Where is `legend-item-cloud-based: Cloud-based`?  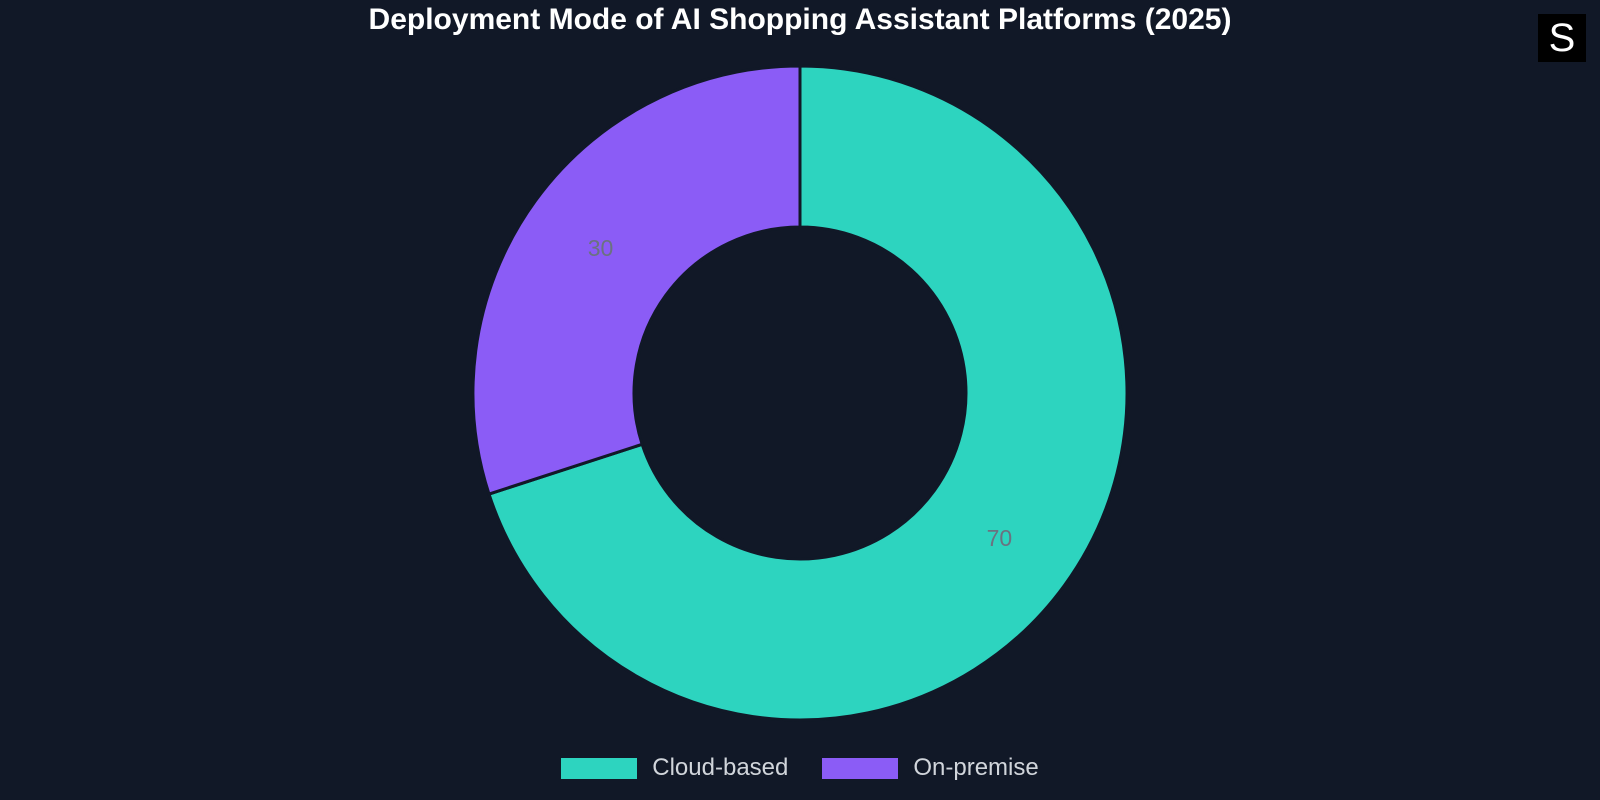 legend-item-cloud-based: Cloud-based is located at coordinates (674, 768).